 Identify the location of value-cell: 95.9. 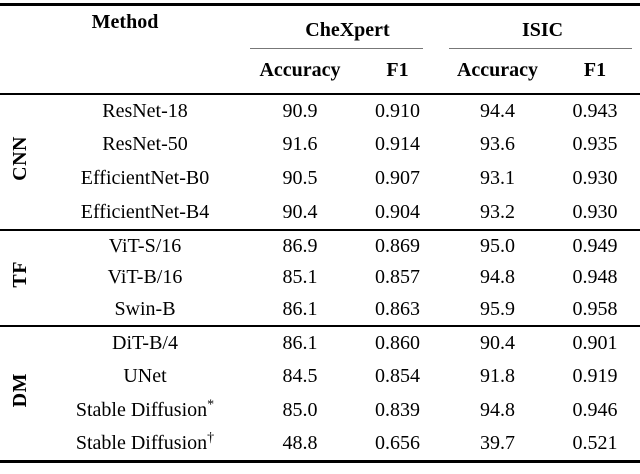
(498, 308).